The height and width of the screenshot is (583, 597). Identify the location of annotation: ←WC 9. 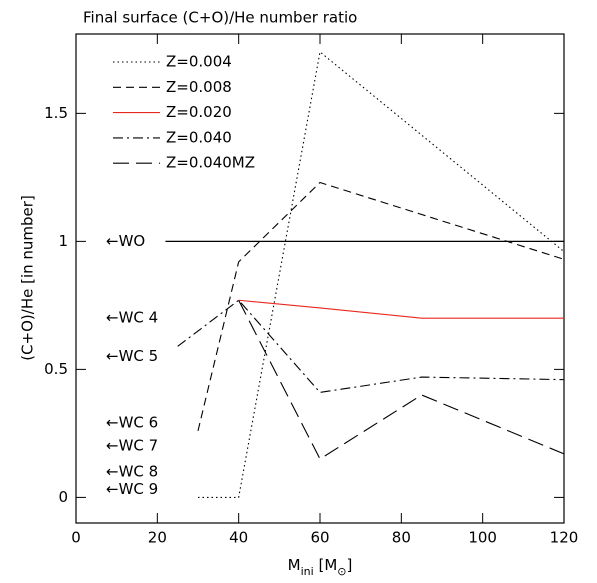
(132, 489).